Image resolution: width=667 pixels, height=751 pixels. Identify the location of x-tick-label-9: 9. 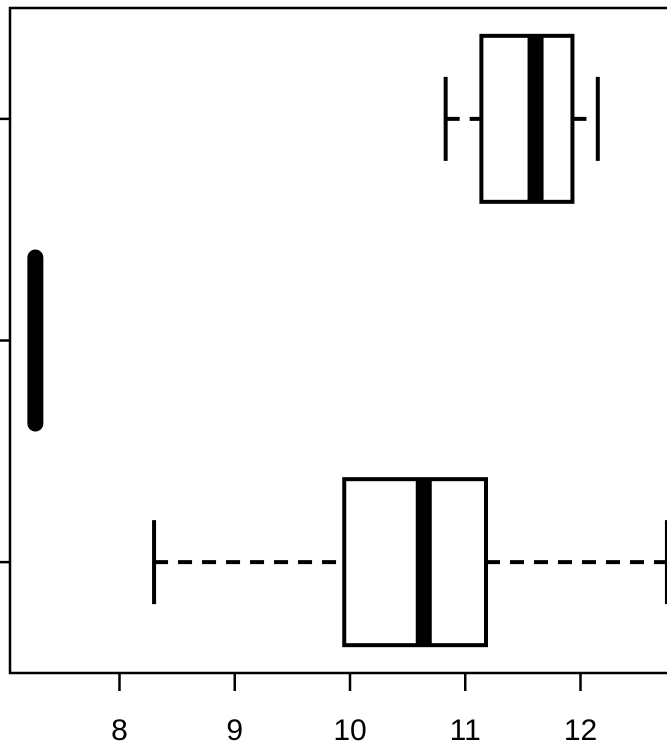
(234, 730).